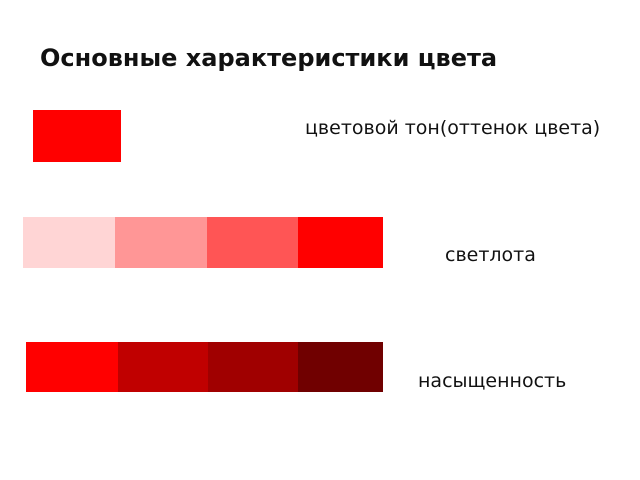 This screenshot has height=480, width=640. What do you see at coordinates (77, 136) in the screenshot?
I see `hue-swatch` at bounding box center [77, 136].